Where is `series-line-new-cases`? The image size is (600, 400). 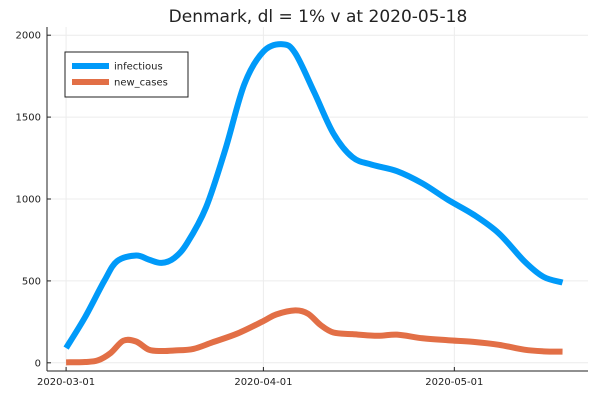
series-line-new-cases is located at coordinates (314, 336).